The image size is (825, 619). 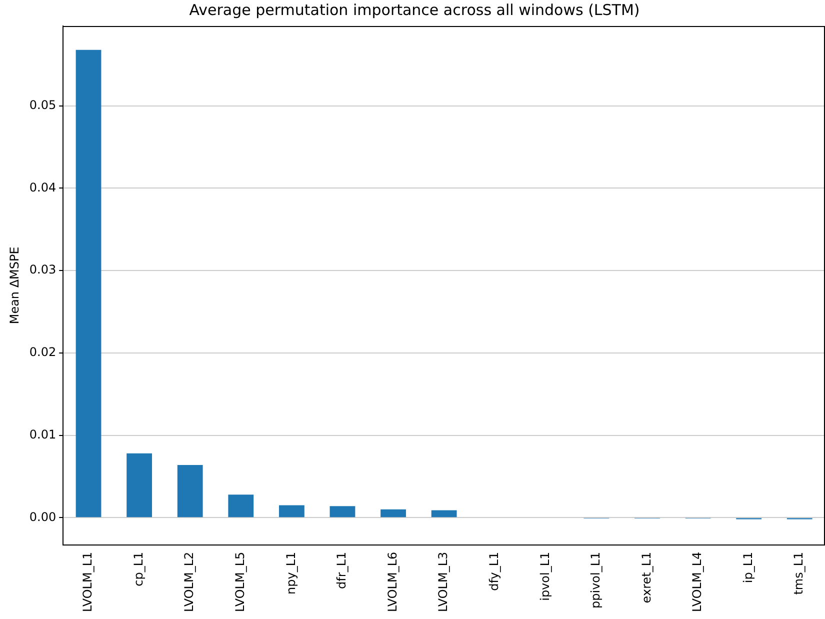 What do you see at coordinates (42, 517) in the screenshot?
I see `y-tick-label: 0.00` at bounding box center [42, 517].